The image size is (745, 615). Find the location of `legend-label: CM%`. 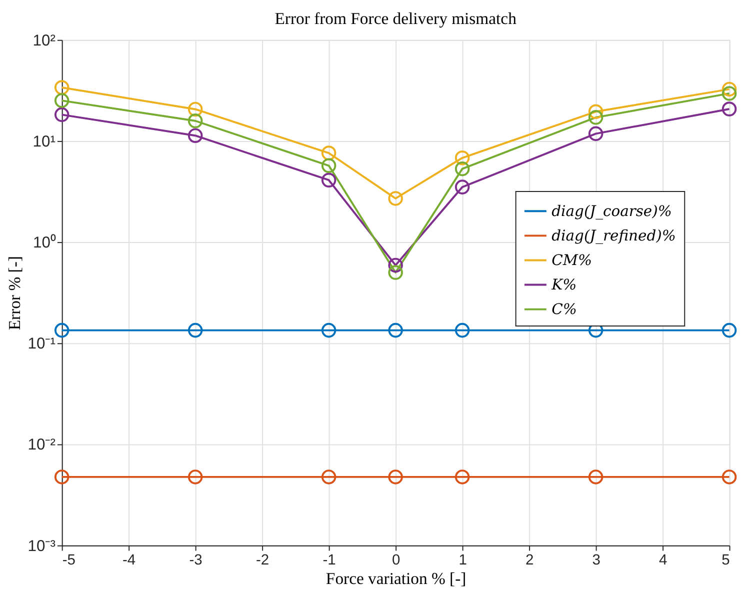

legend-label: CM% is located at coordinates (572, 261).